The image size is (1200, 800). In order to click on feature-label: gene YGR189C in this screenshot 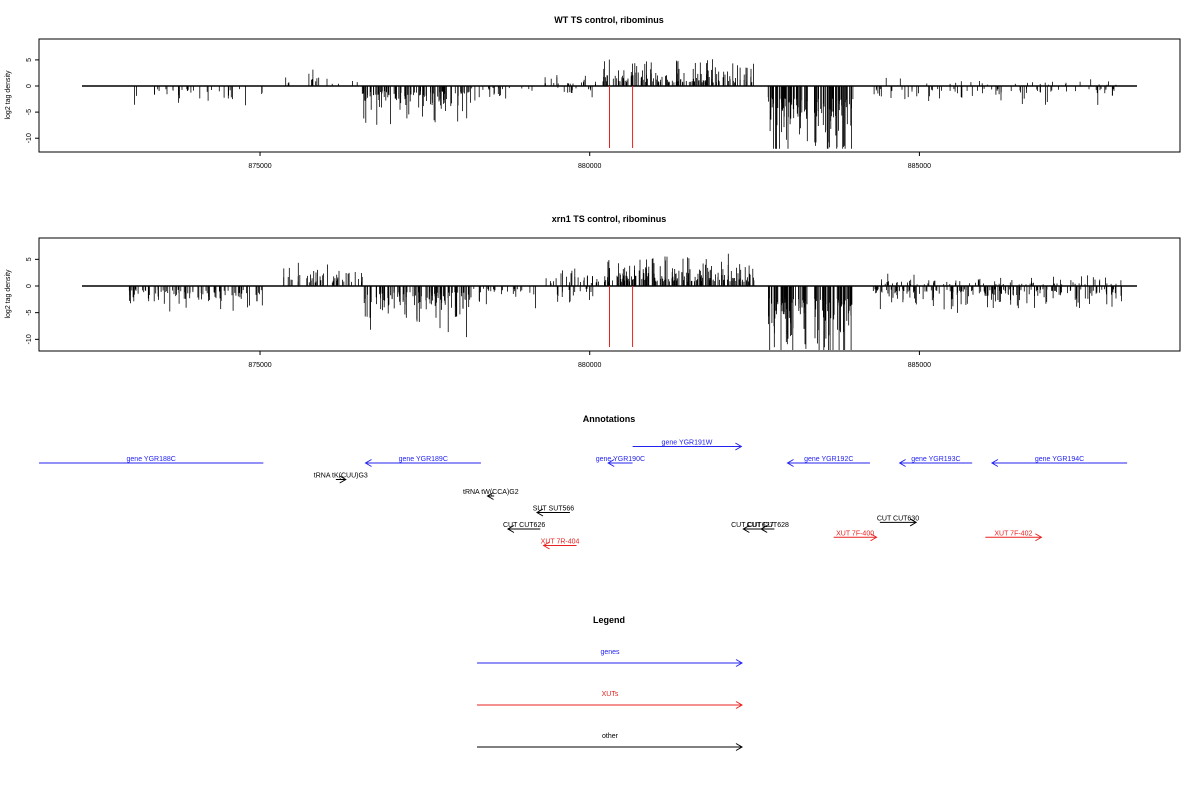, I will do `click(423, 459)`.